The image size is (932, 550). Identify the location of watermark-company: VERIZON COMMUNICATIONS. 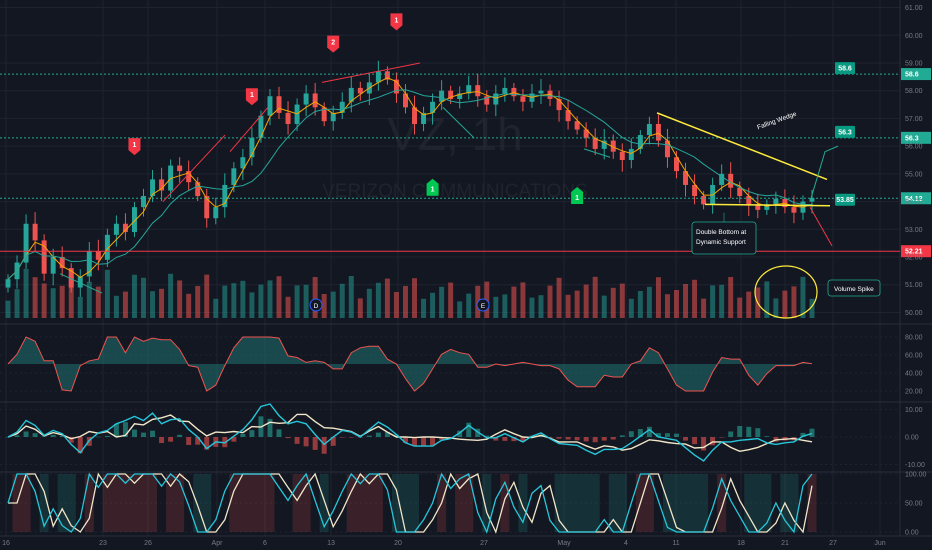
(455, 191).